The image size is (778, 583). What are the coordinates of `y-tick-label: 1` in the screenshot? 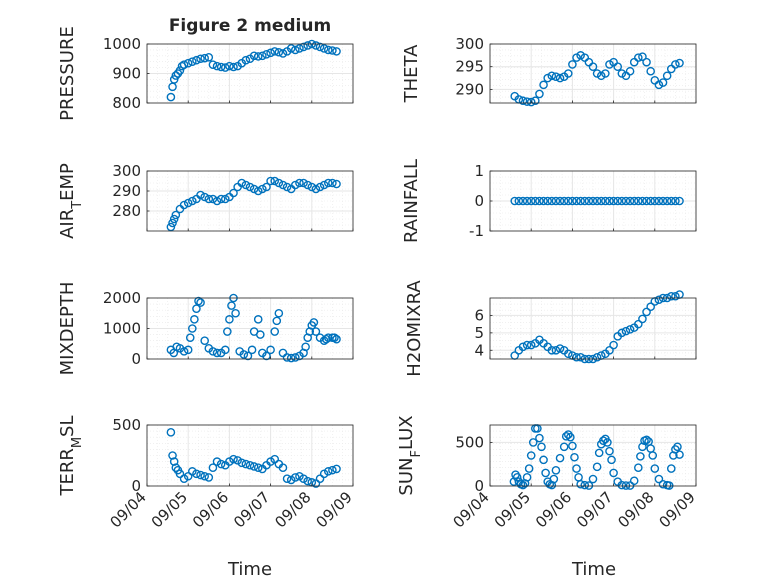 It's located at (479, 171).